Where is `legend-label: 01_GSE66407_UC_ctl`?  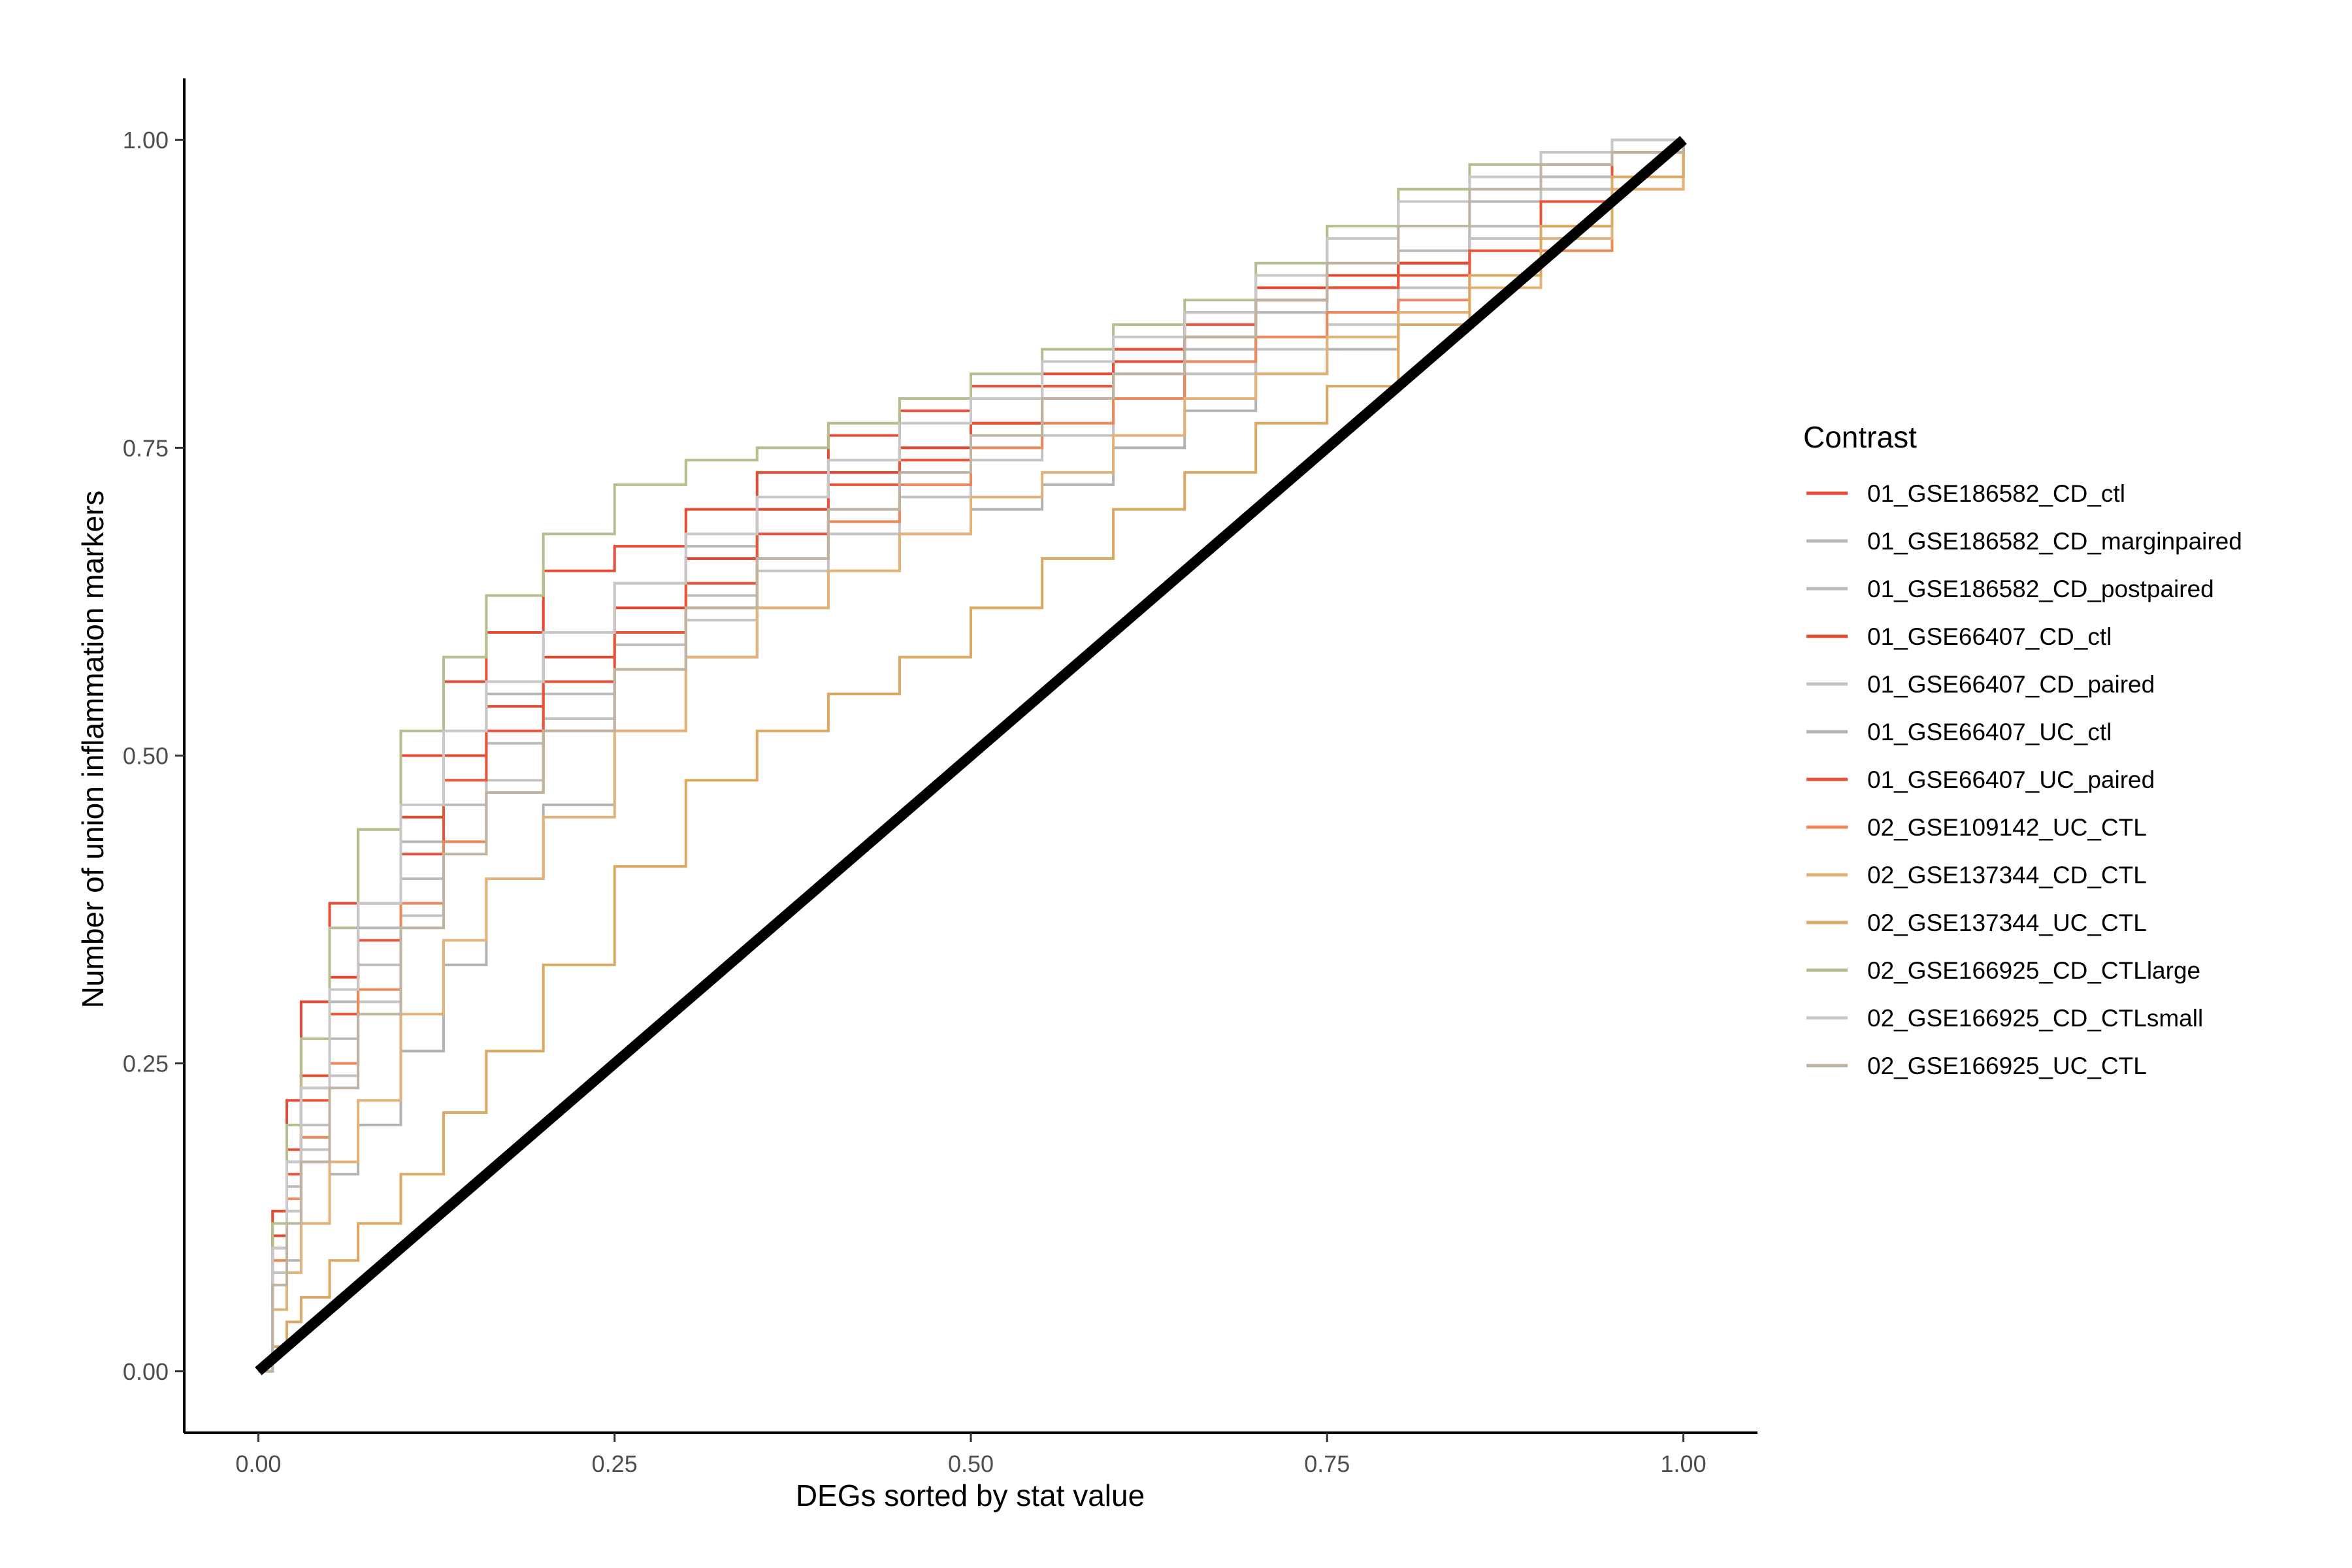 legend-label: 01_GSE66407_UC_ctl is located at coordinates (1989, 732).